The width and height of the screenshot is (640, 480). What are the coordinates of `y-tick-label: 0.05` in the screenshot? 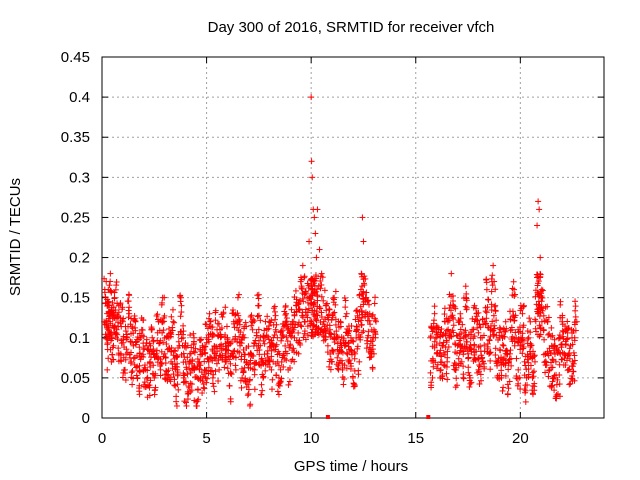 It's located at (75, 378).